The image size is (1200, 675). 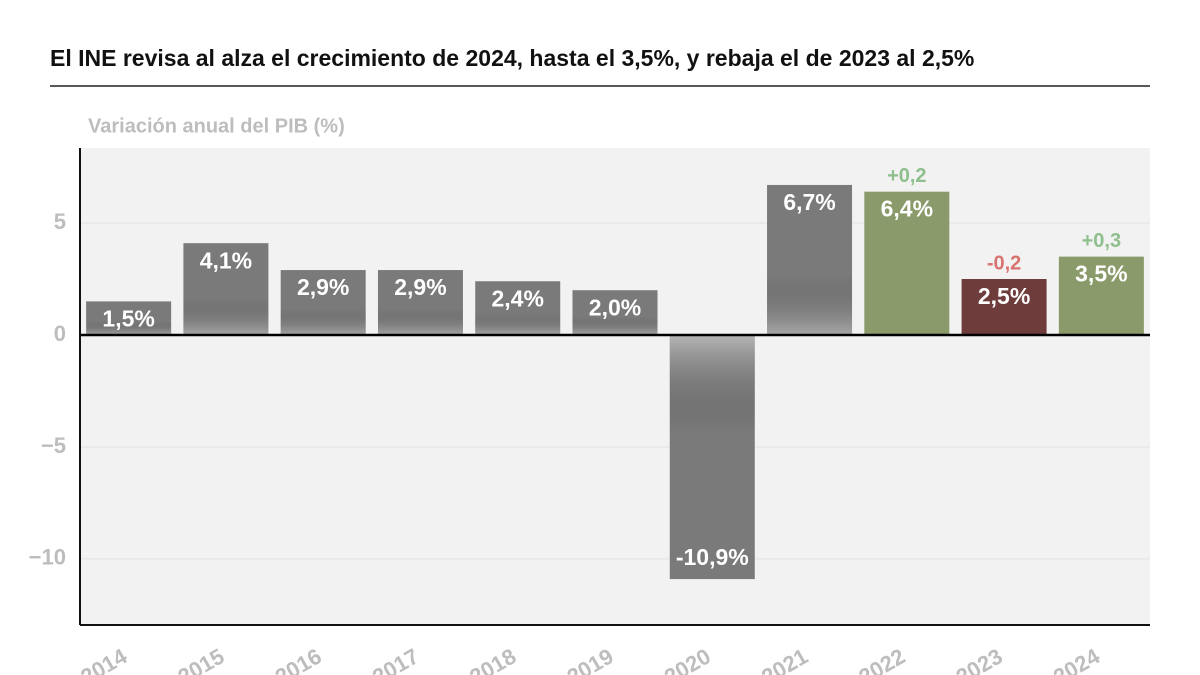 I want to click on value-label: 2,5%, so click(x=1004, y=296).